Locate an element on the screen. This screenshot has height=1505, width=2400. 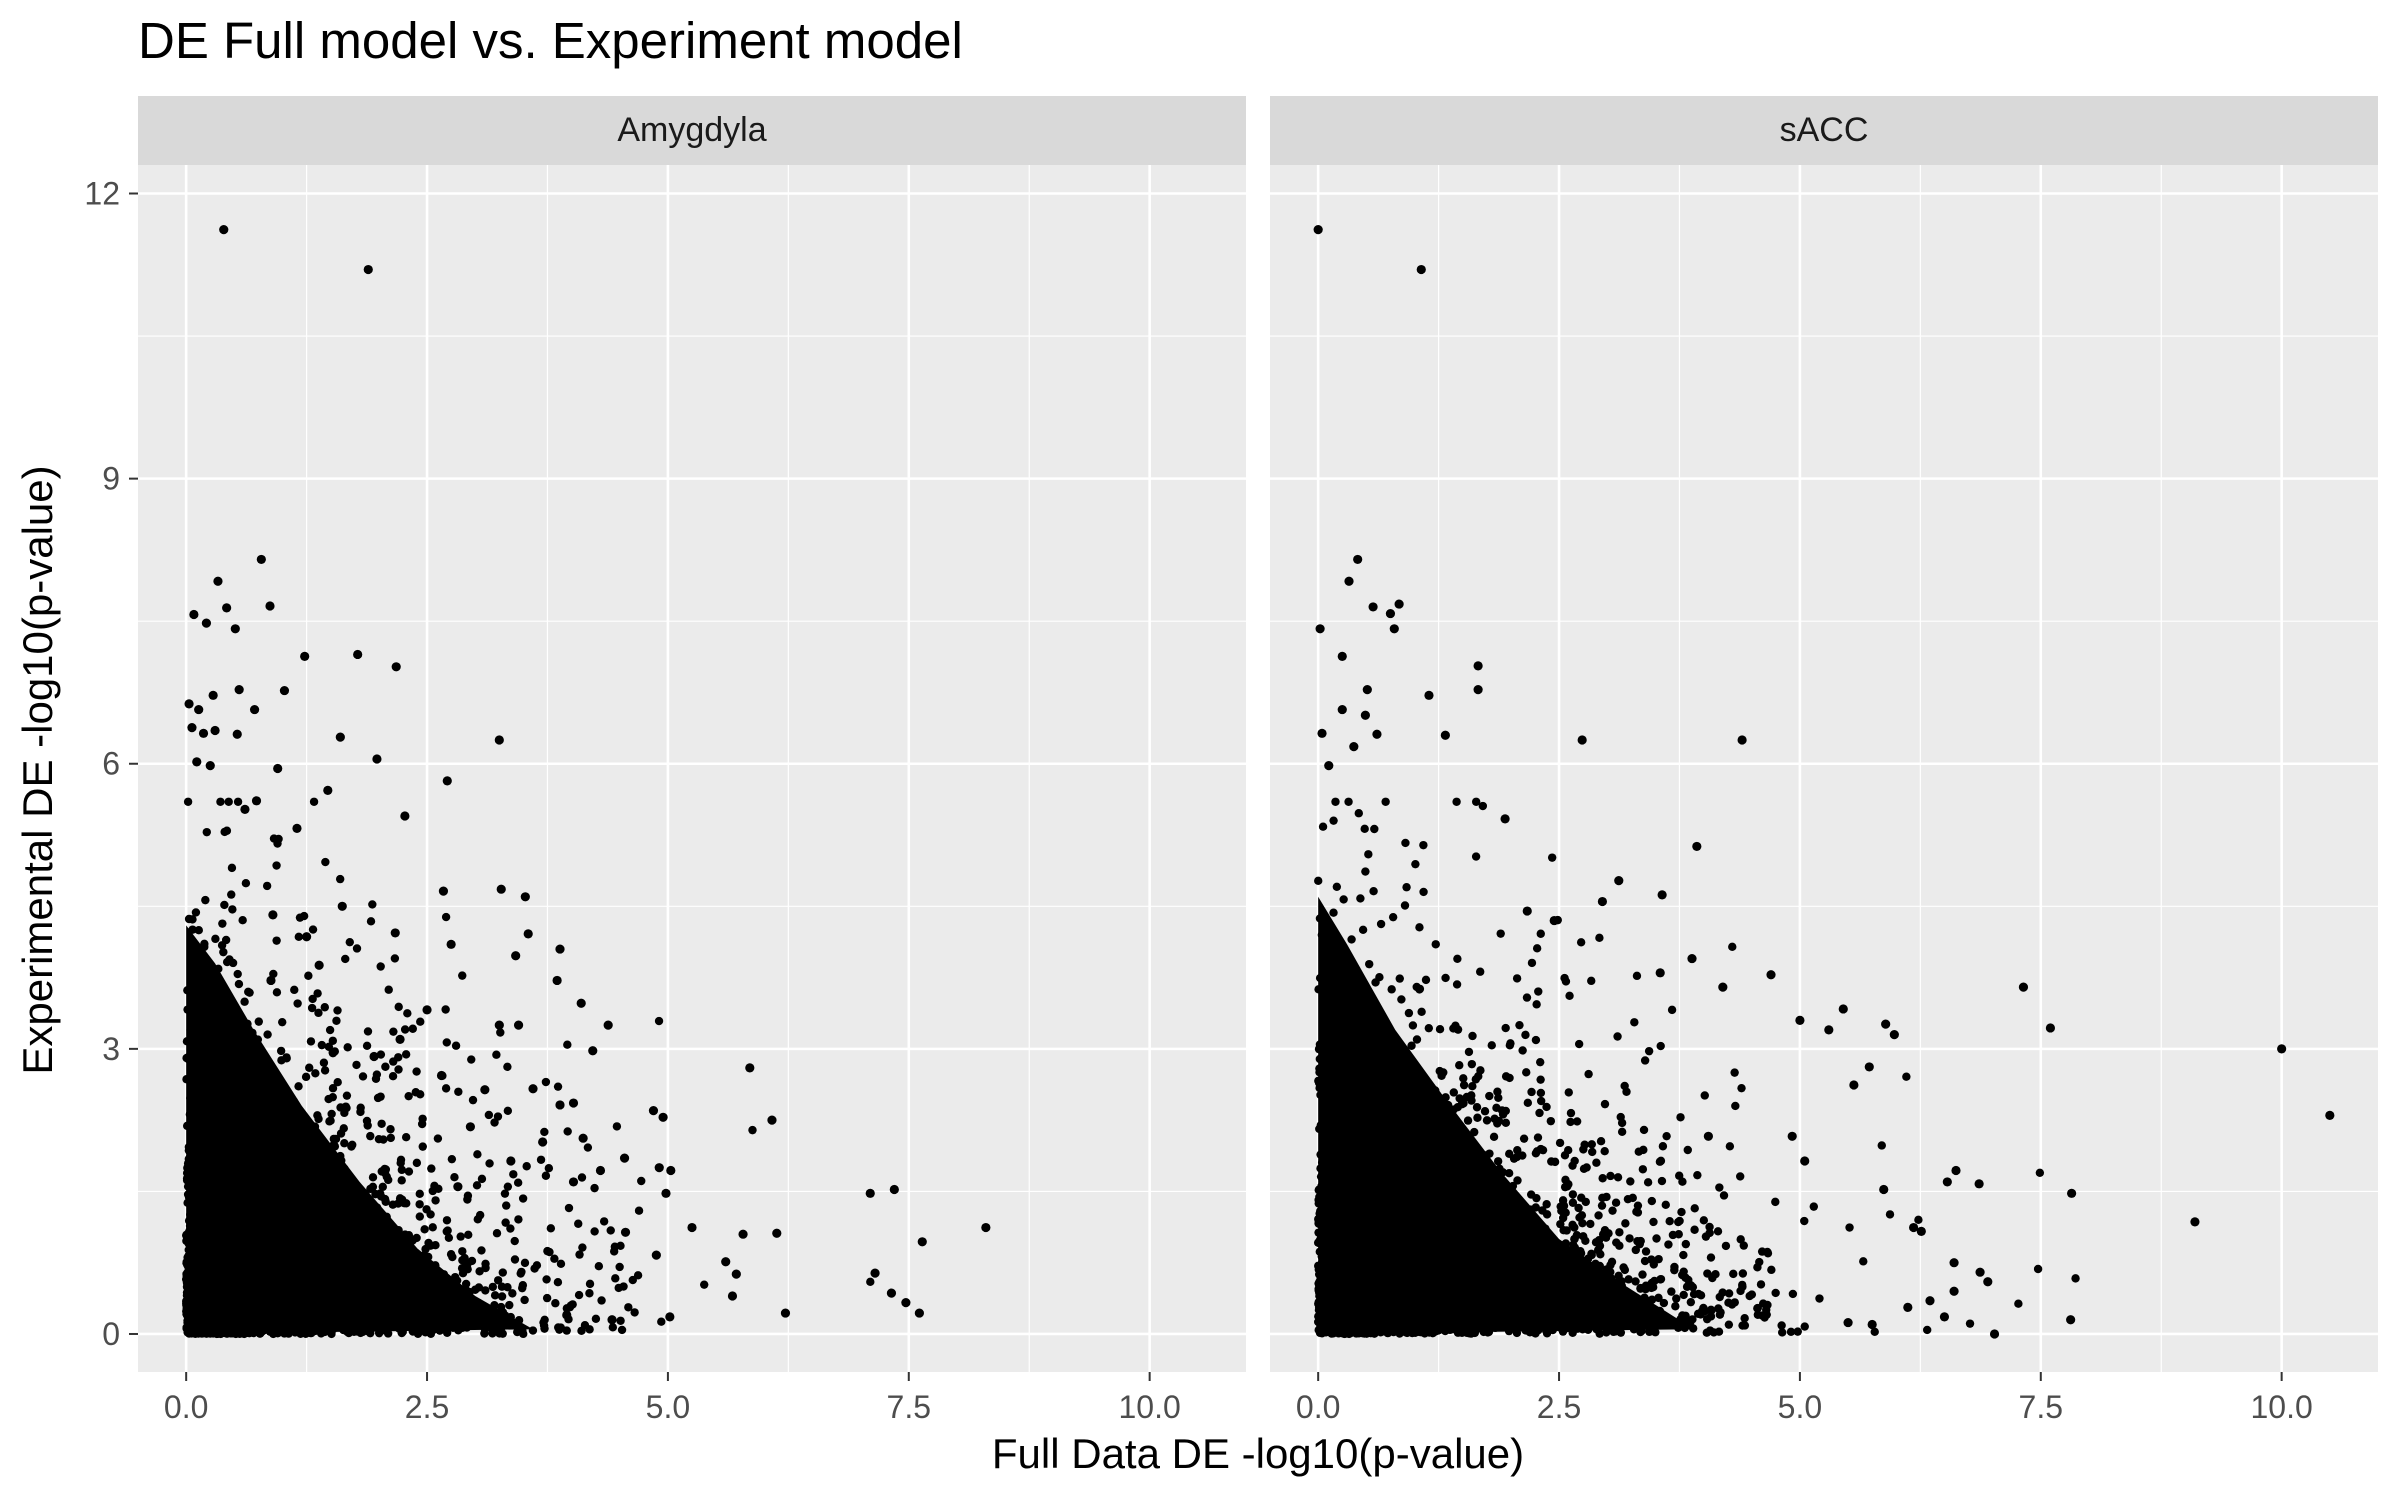
x-tick-label: 5.0 is located at coordinates (1800, 1407).